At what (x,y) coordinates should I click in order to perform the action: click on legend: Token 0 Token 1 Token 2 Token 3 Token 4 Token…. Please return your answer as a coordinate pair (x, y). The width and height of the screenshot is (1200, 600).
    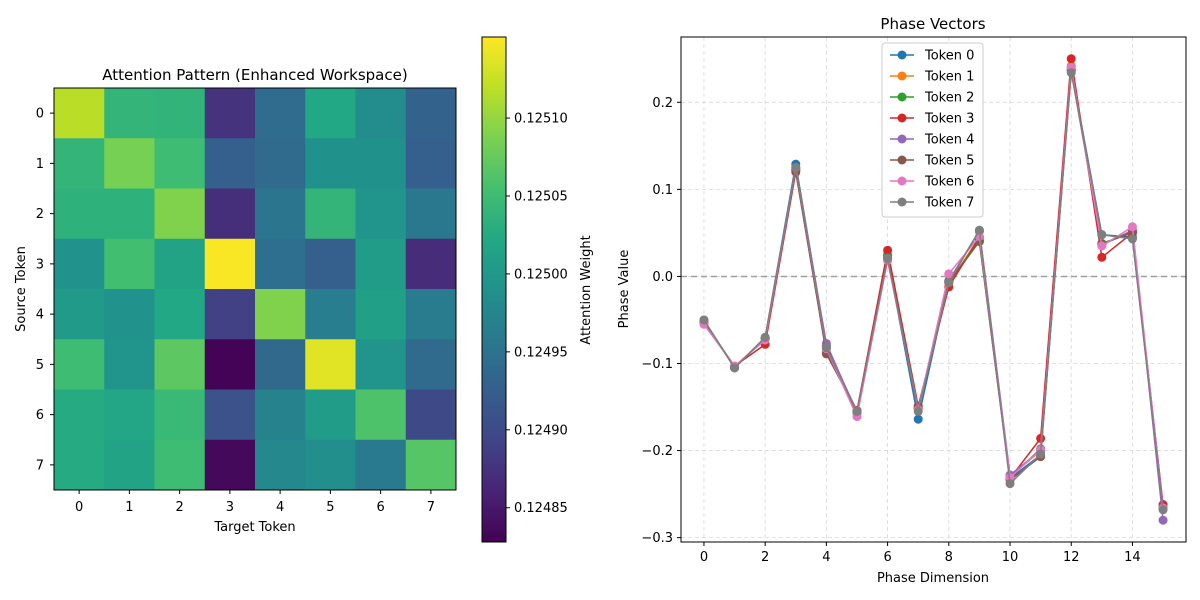
    Looking at the image, I should click on (932, 130).